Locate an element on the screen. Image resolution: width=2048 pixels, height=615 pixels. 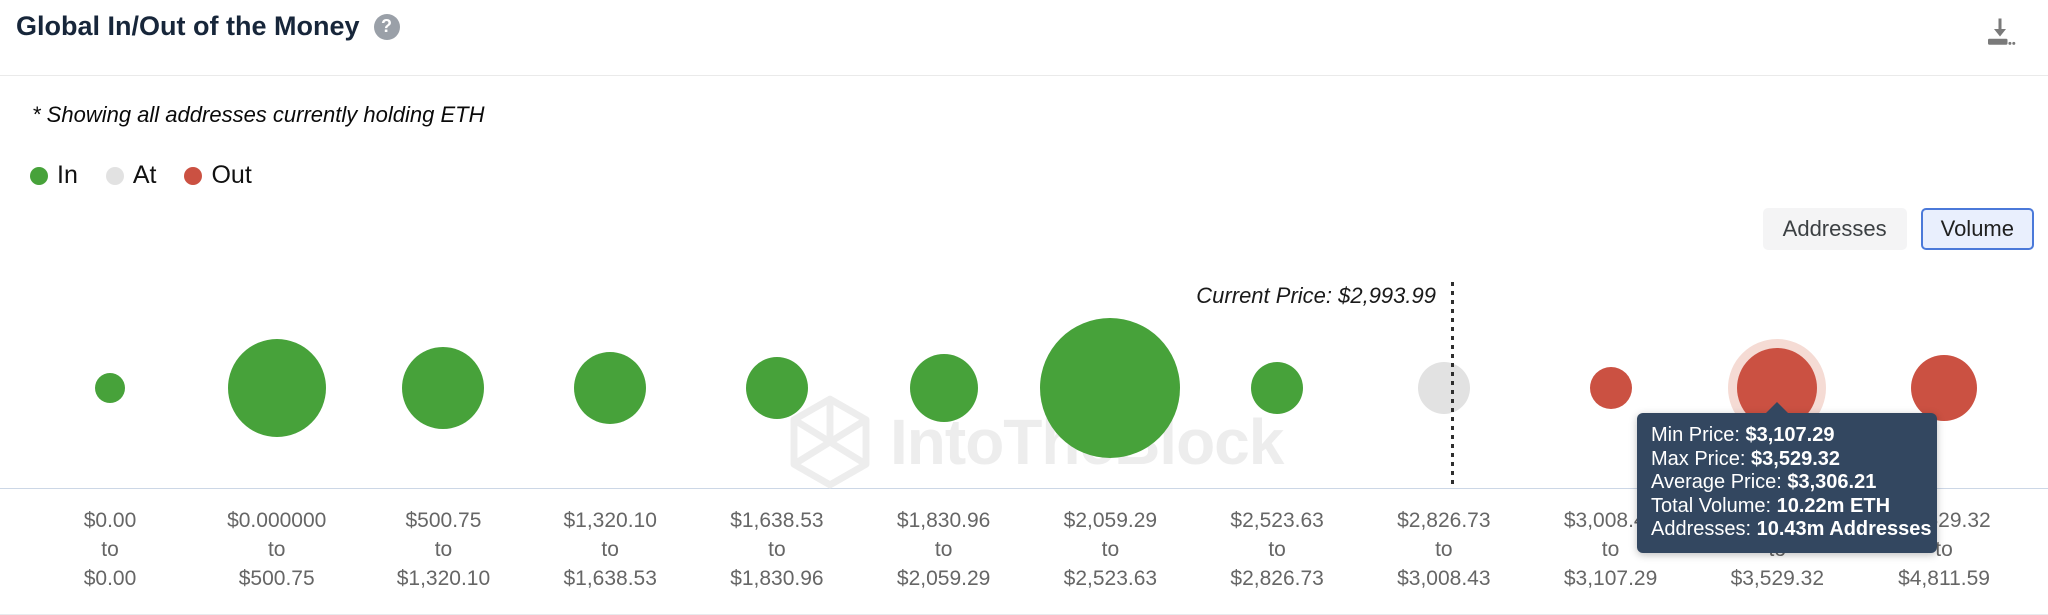
tooltip-row: Min Price: $3,107.29 is located at coordinates (1787, 436).